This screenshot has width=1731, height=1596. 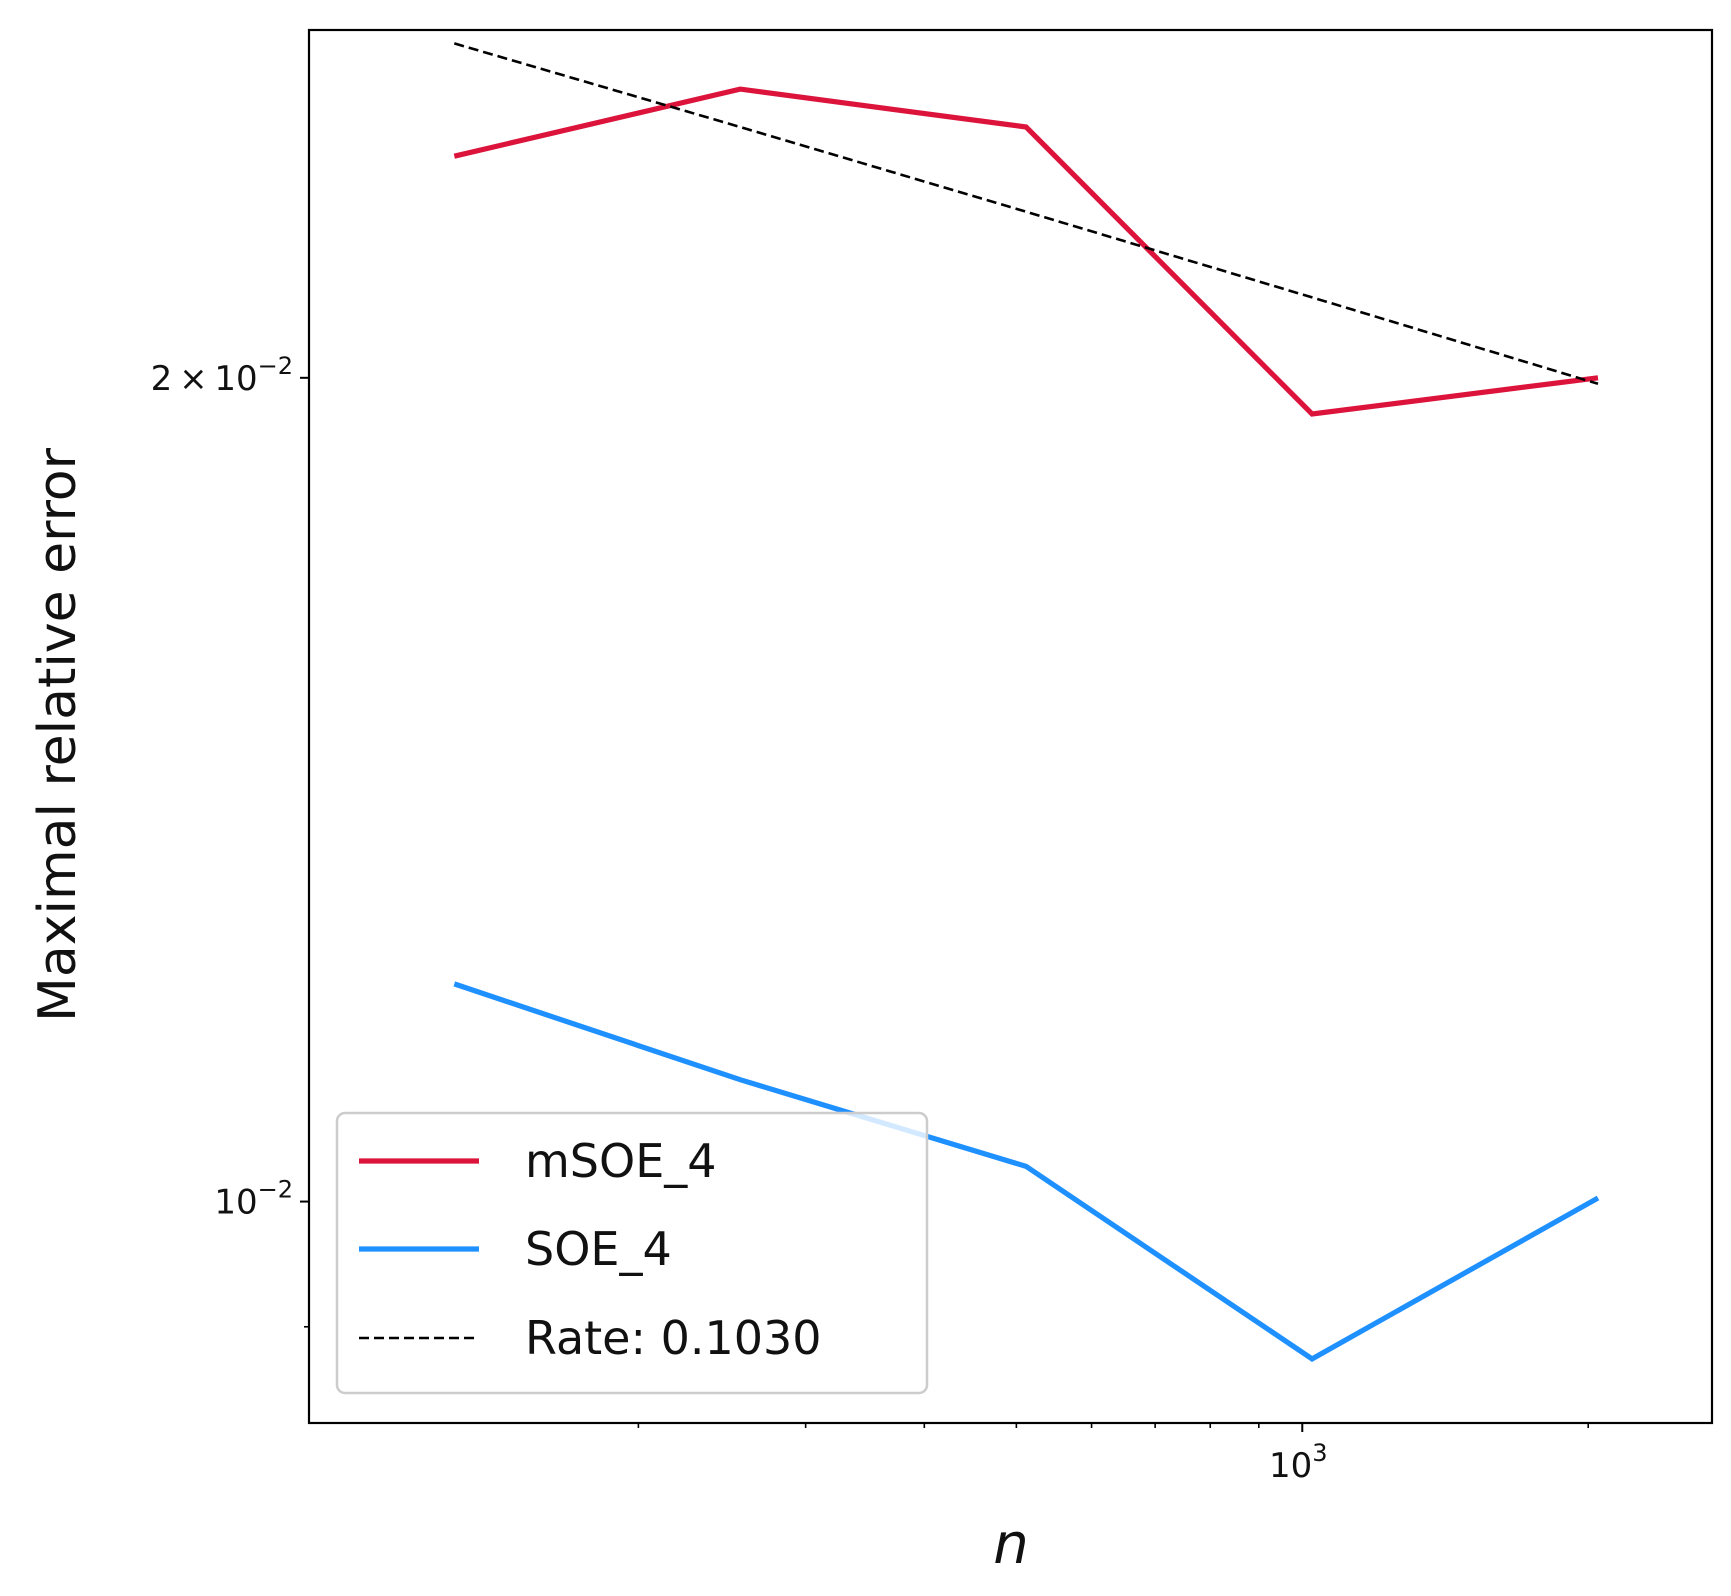 I want to click on legend-label: mSOE_4, so click(x=621, y=1161).